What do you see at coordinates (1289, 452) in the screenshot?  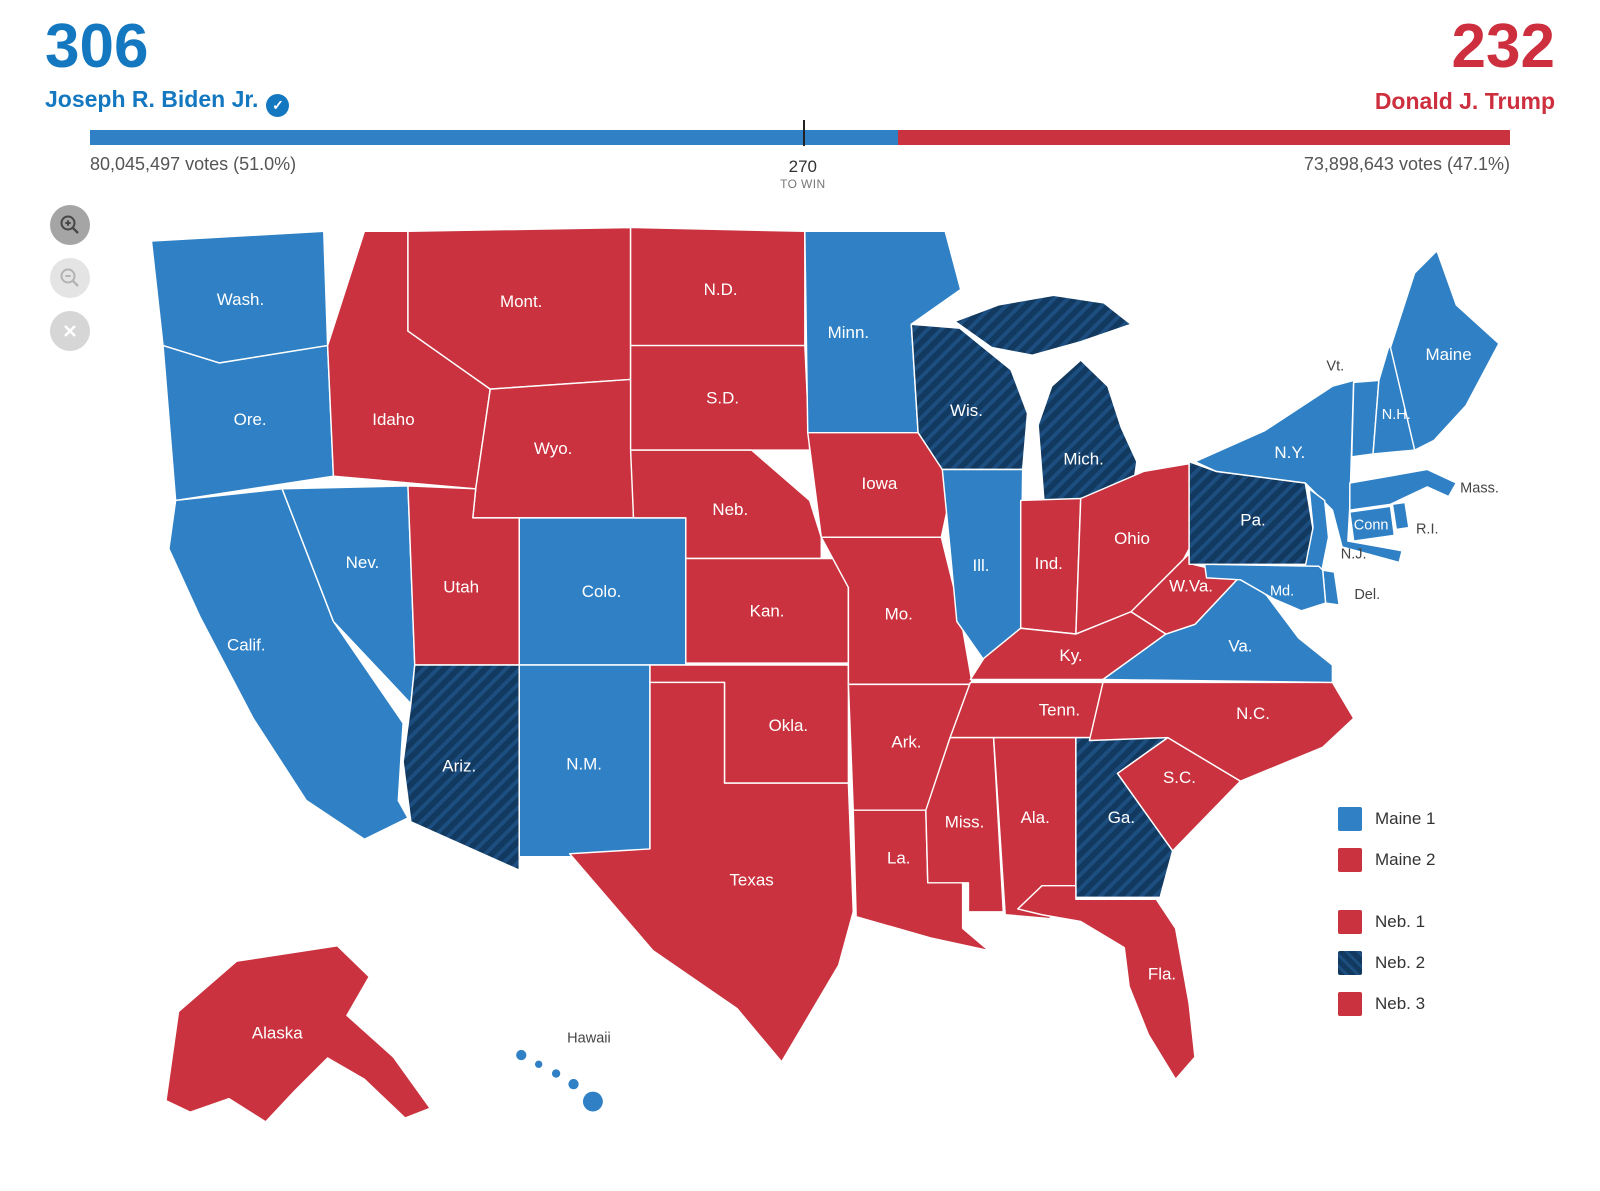 I see `state-label-ny: N.Y.` at bounding box center [1289, 452].